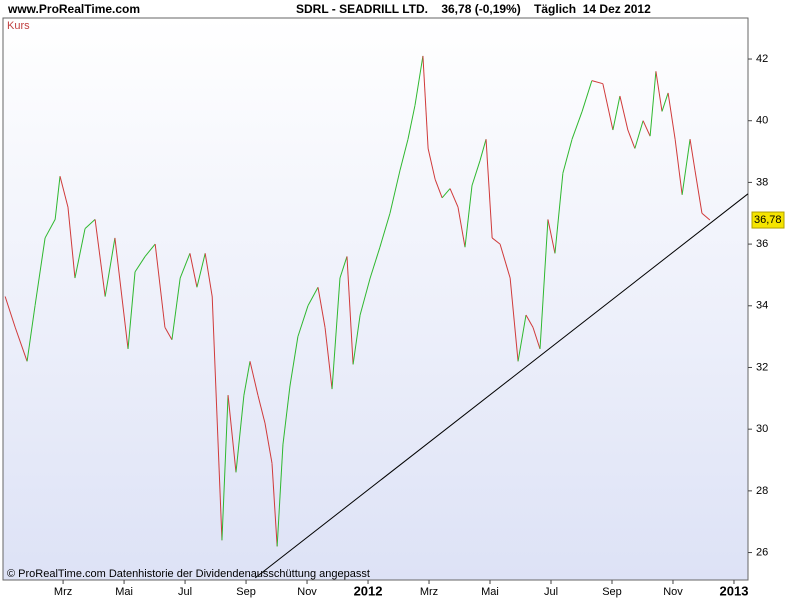 The height and width of the screenshot is (600, 800). Describe the element at coordinates (73, 9) in the screenshot. I see `site-name: www.ProRealTime.com` at that location.